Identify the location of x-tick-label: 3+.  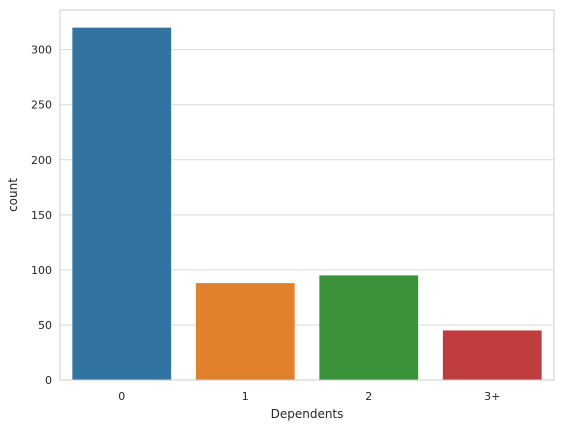
(492, 396).